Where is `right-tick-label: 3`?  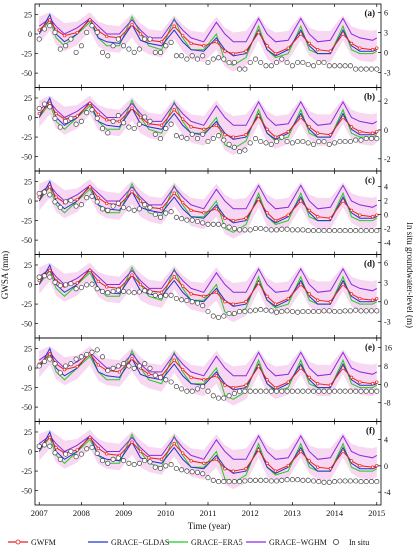 right-tick-label: 3 is located at coordinates (386, 32).